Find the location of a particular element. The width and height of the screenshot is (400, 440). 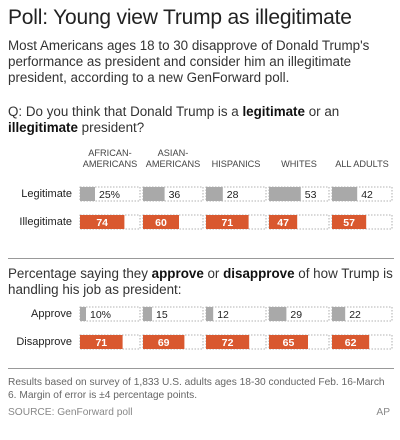

q1-bold-illegitimate: illegitimate is located at coordinates (43, 127).